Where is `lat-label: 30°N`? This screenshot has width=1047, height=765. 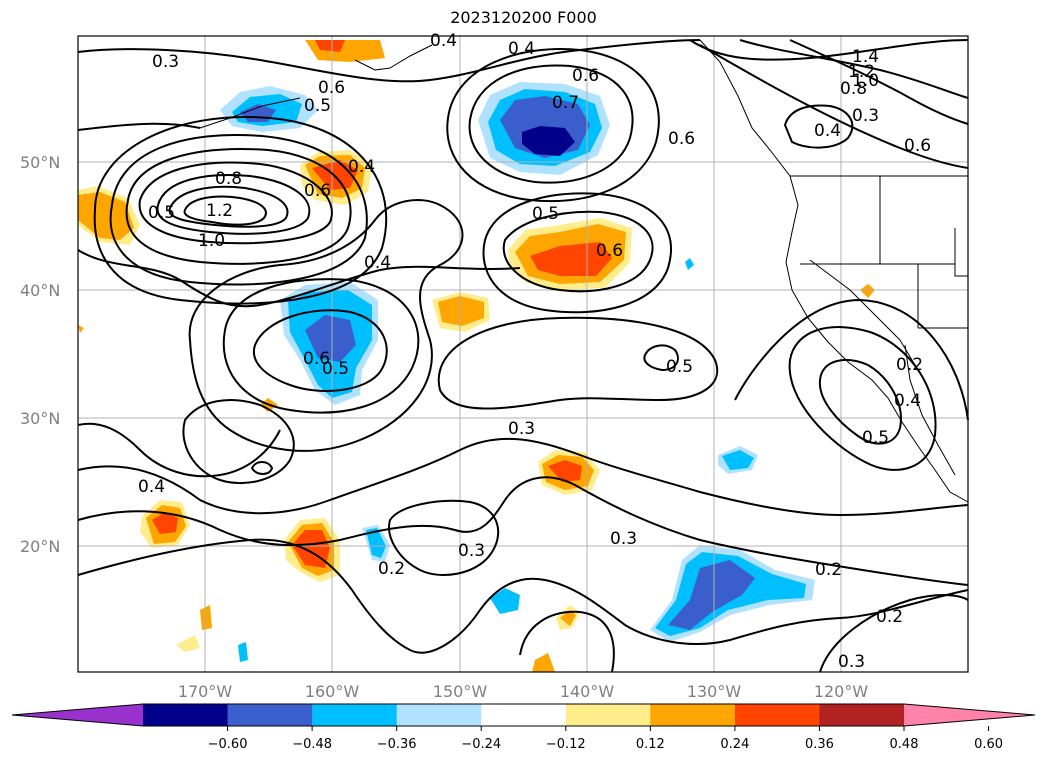 lat-label: 30°N is located at coordinates (40, 418).